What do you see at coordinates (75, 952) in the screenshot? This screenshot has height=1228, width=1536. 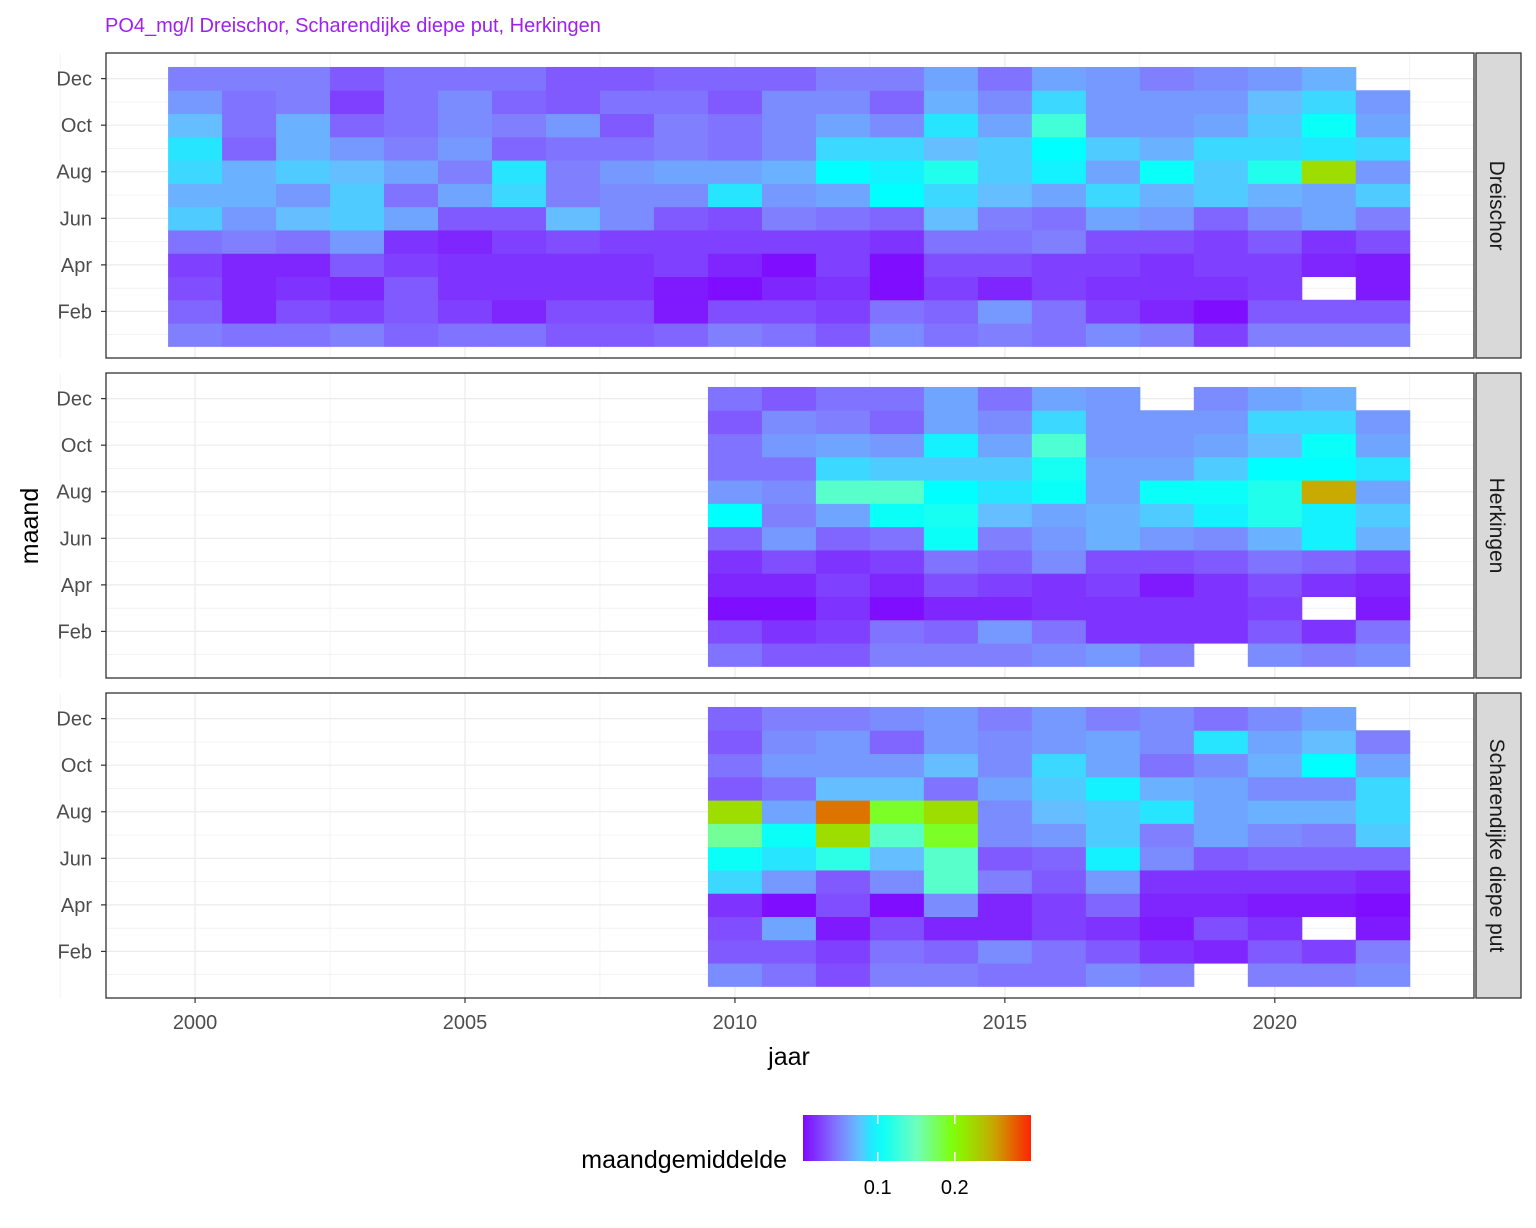 I see `y-tick-label: Feb` at bounding box center [75, 952].